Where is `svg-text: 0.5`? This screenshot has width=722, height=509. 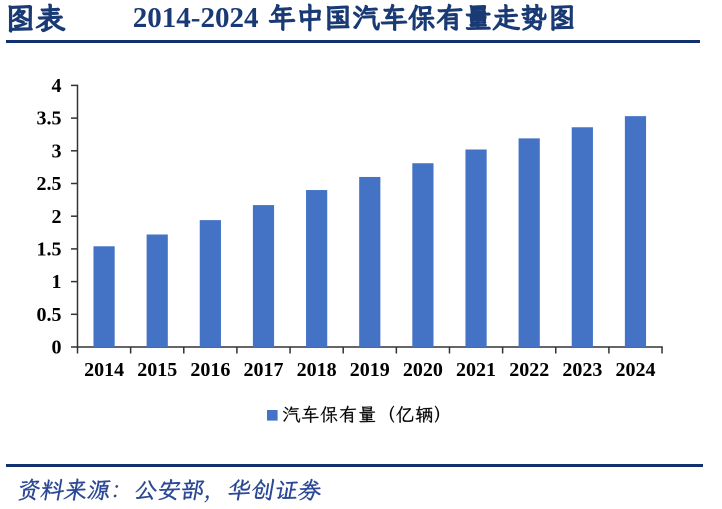 svg-text: 0.5 is located at coordinates (49, 315).